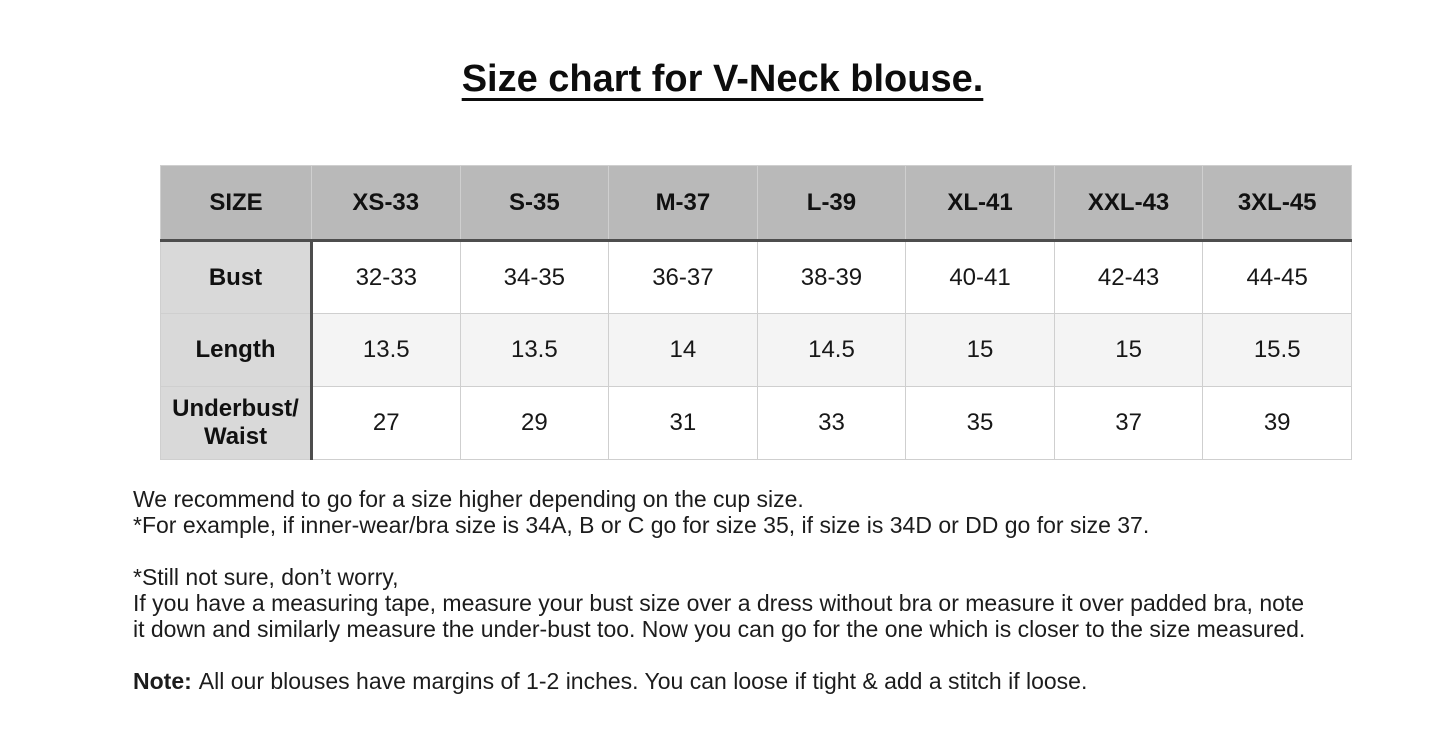 This screenshot has height=748, width=1445. Describe the element at coordinates (236, 350) in the screenshot. I see `row-header-length: Length` at that location.